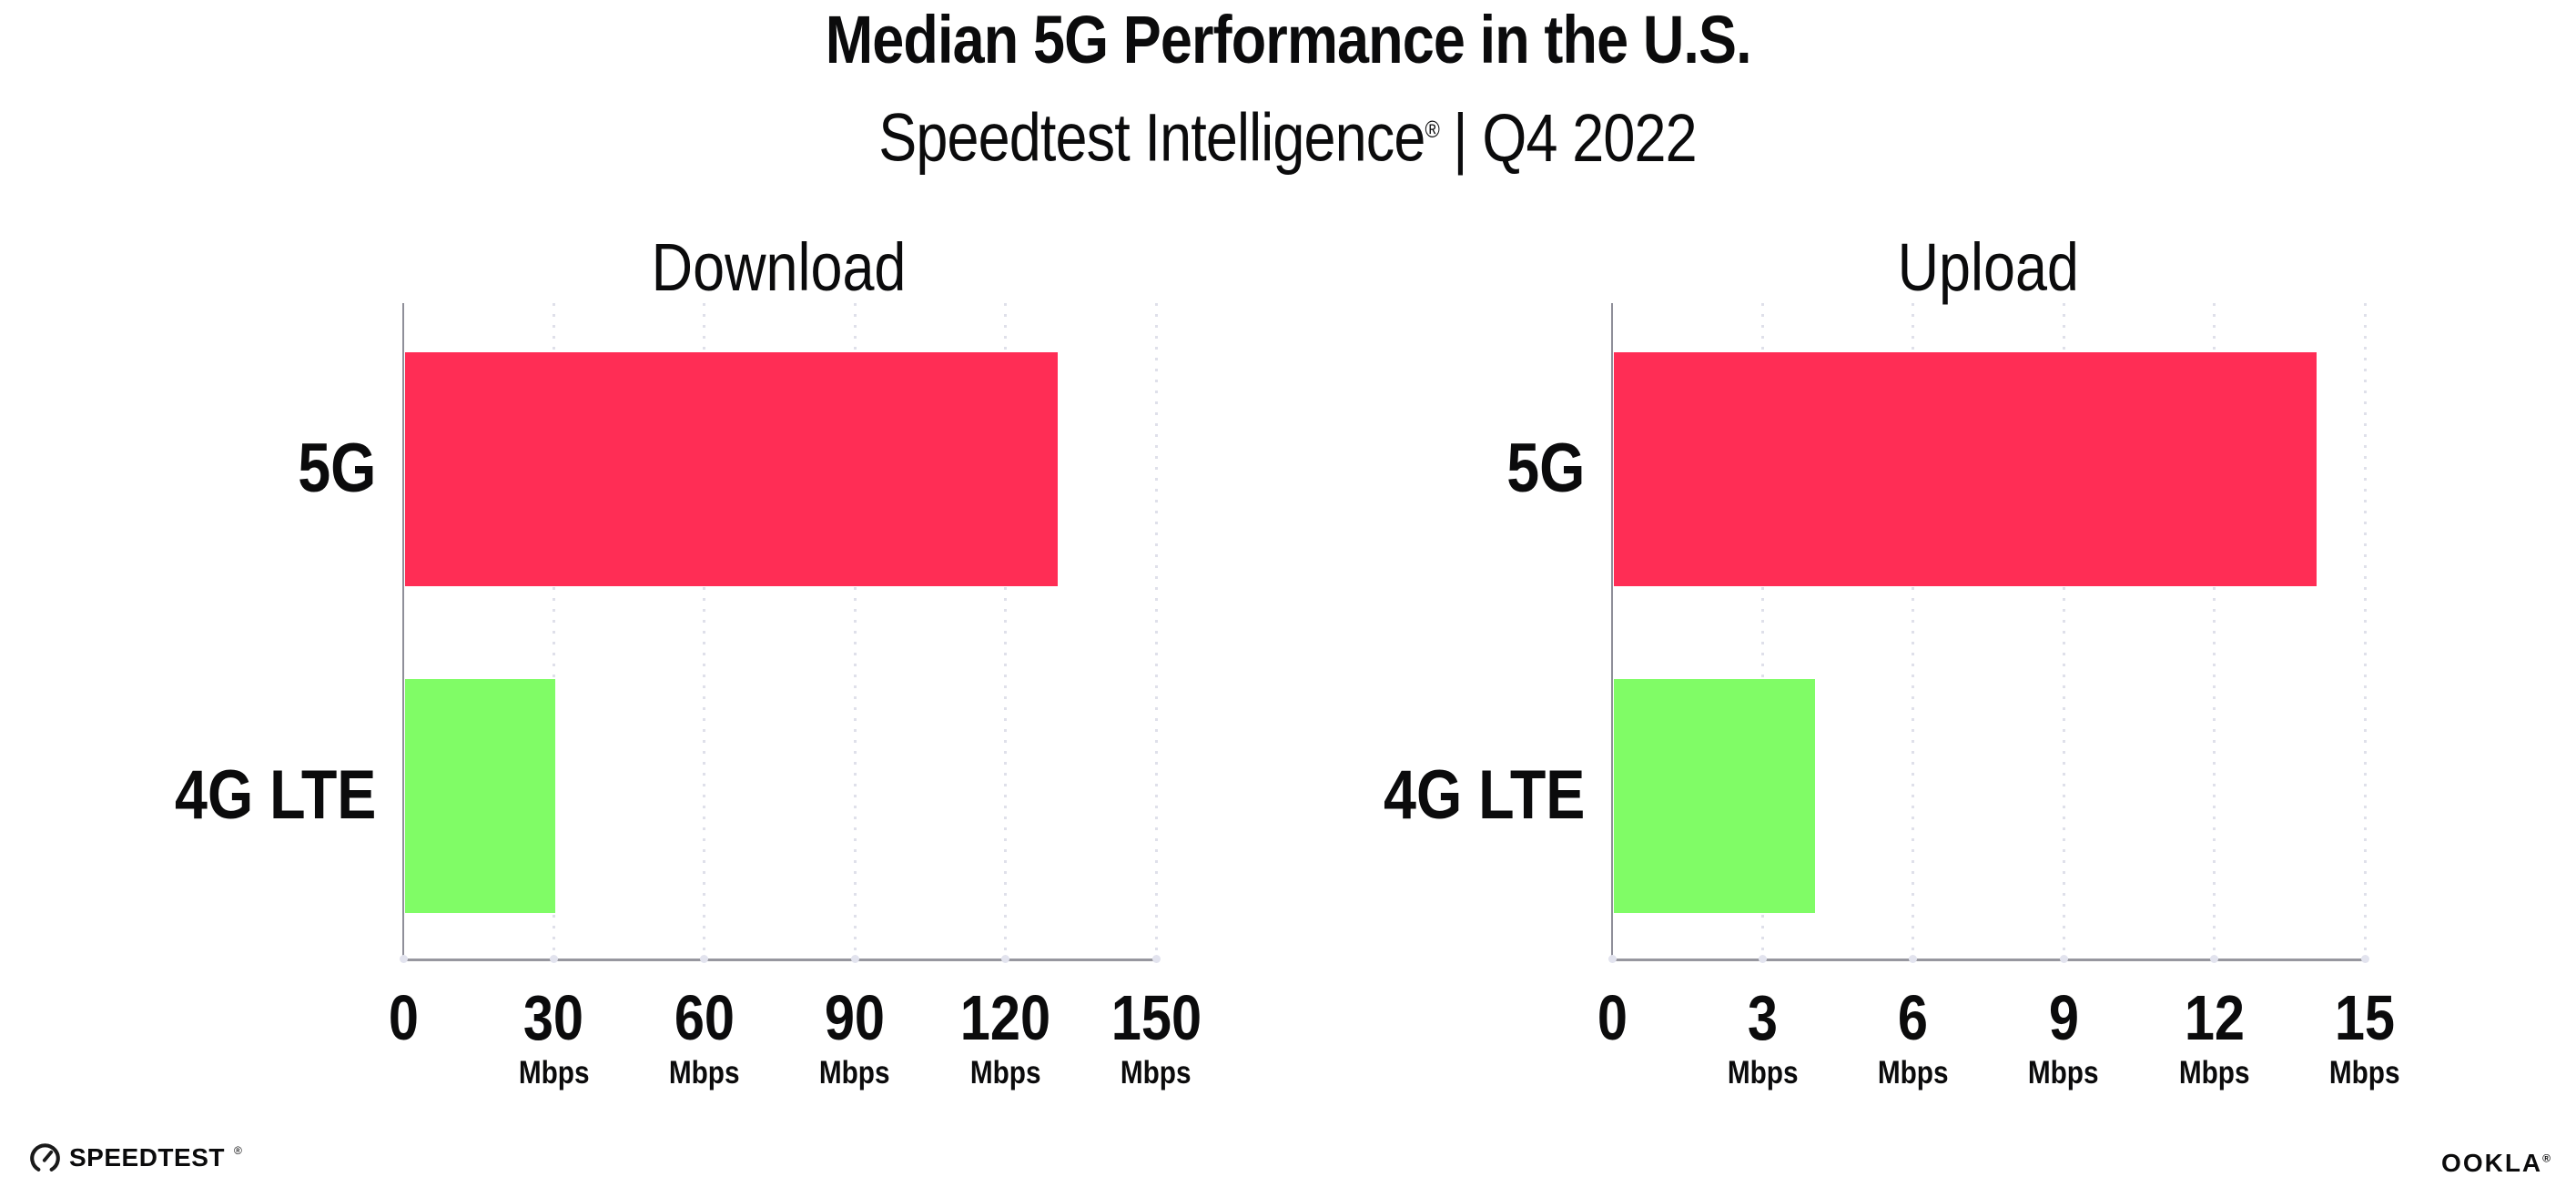  I want to click on page-title-text: Median 5G Performance in the U.S., so click(1288, 39).